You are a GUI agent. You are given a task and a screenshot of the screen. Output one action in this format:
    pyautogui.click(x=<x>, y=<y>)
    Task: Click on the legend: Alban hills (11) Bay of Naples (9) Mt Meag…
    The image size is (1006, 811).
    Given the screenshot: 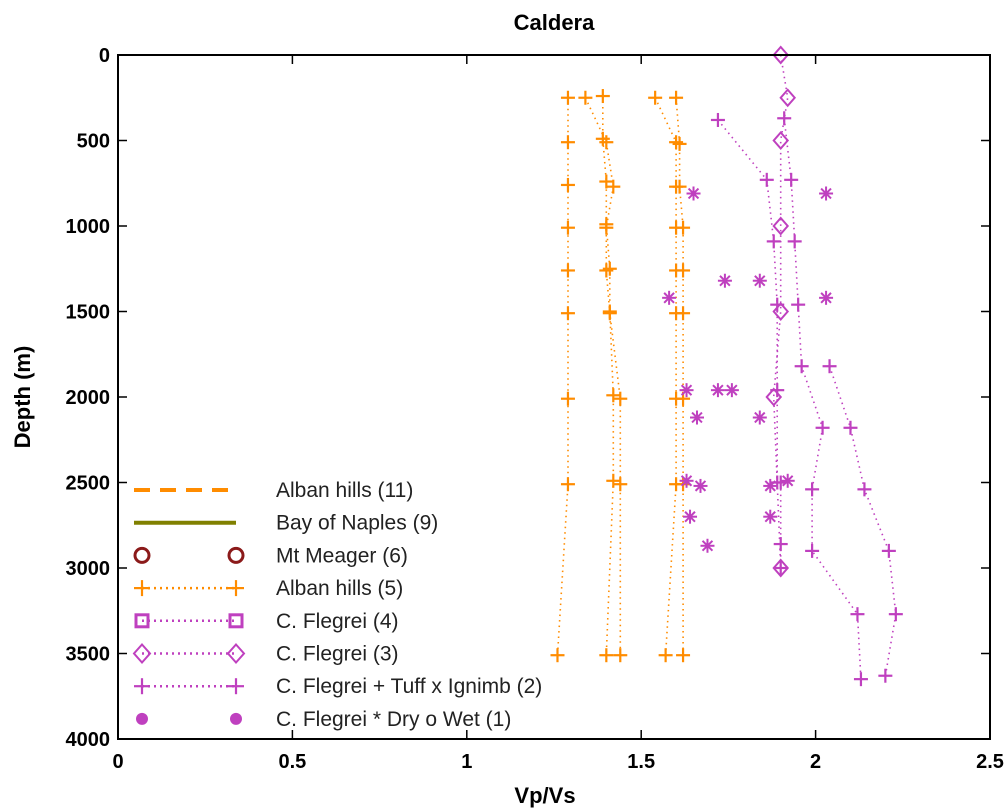 What is the action you would take?
    pyautogui.click(x=337, y=605)
    